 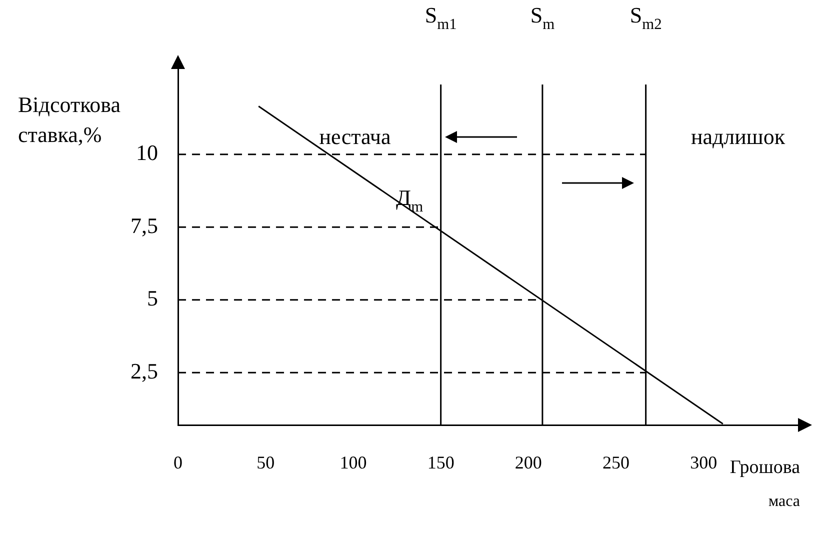 I want to click on y-tick-label: 7,5, so click(x=144, y=225).